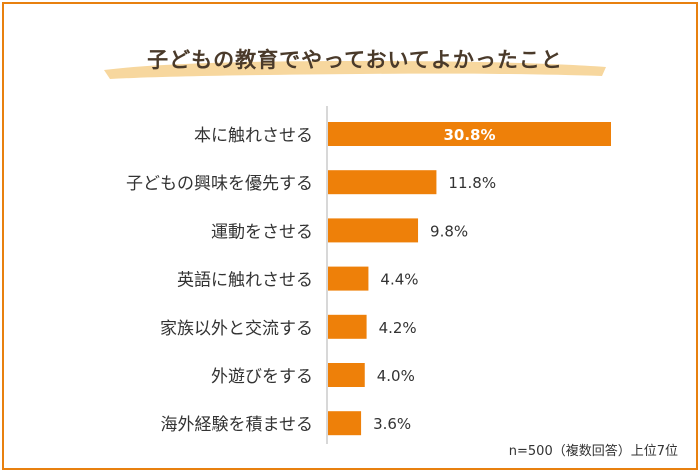  What do you see at coordinates (253, 136) in the screenshot?
I see `category-label: 本に触れさせる` at bounding box center [253, 136].